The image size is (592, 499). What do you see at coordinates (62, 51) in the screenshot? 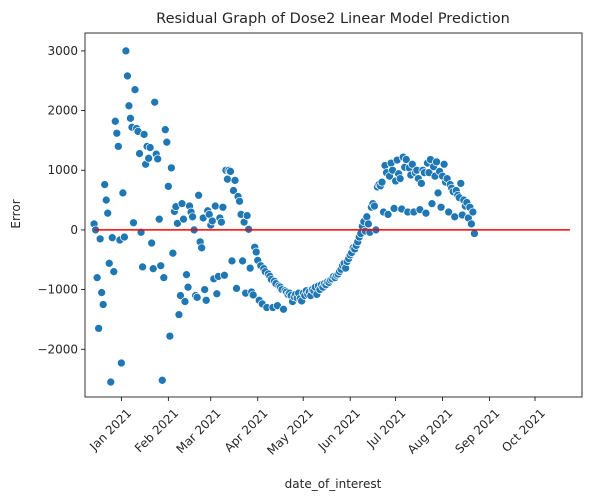
I see `y-tick-label: 3000` at bounding box center [62, 51].